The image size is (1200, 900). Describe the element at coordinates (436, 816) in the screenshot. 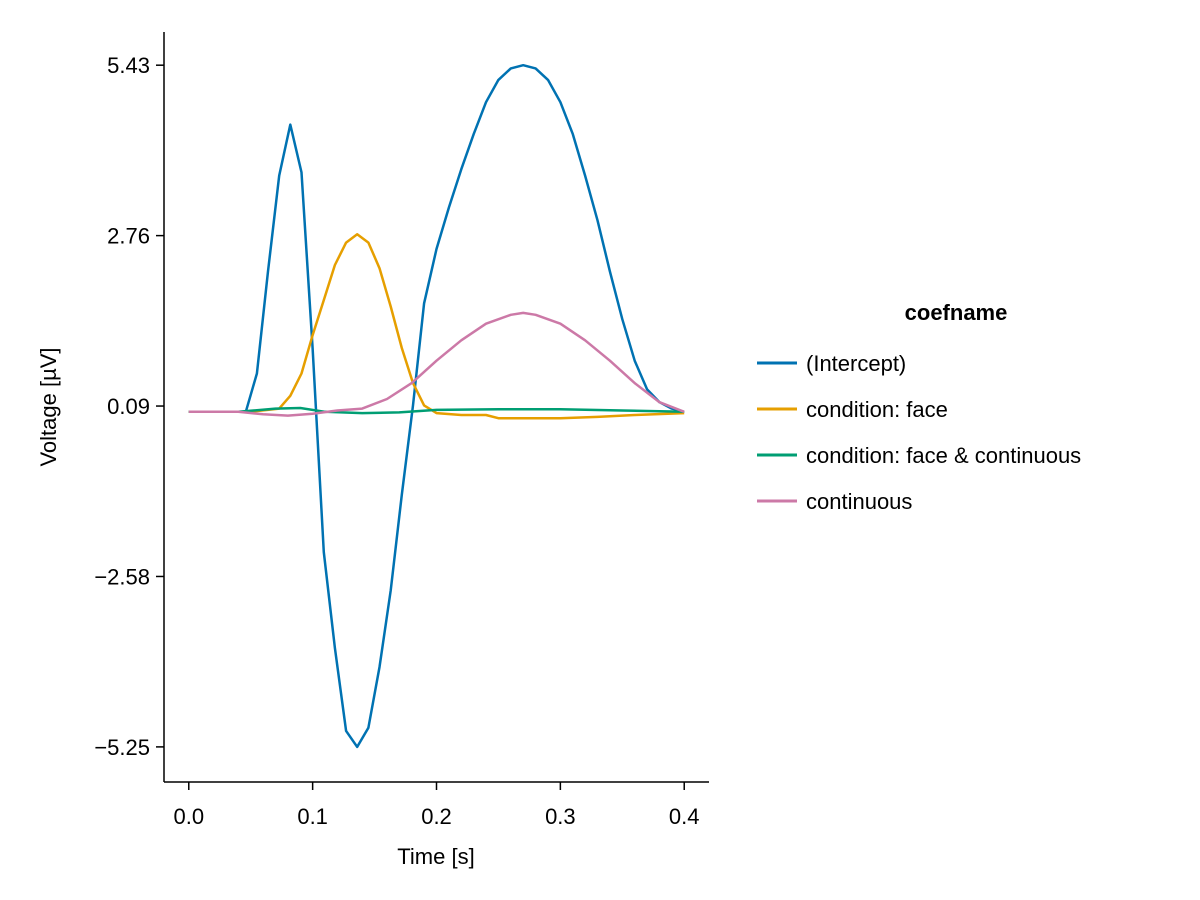

I see `x-tick-label: 0.2` at that location.